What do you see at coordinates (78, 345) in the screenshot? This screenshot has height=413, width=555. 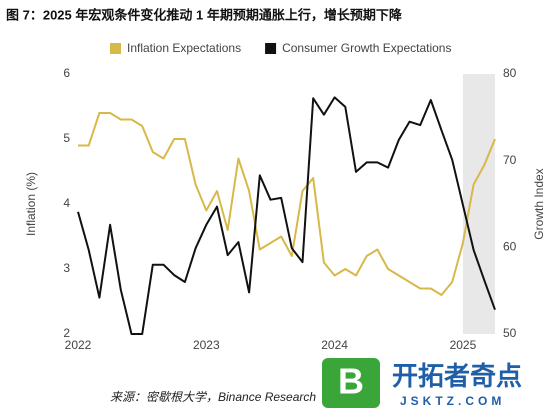 I see `x-tick-label: 2022` at bounding box center [78, 345].